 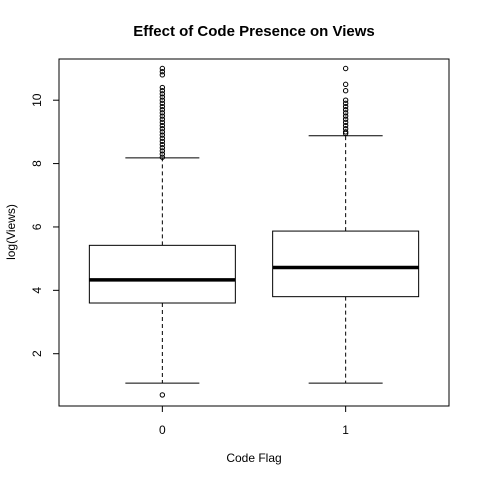 What do you see at coordinates (37, 353) in the screenshot?
I see `y-tick-label: 2` at bounding box center [37, 353].